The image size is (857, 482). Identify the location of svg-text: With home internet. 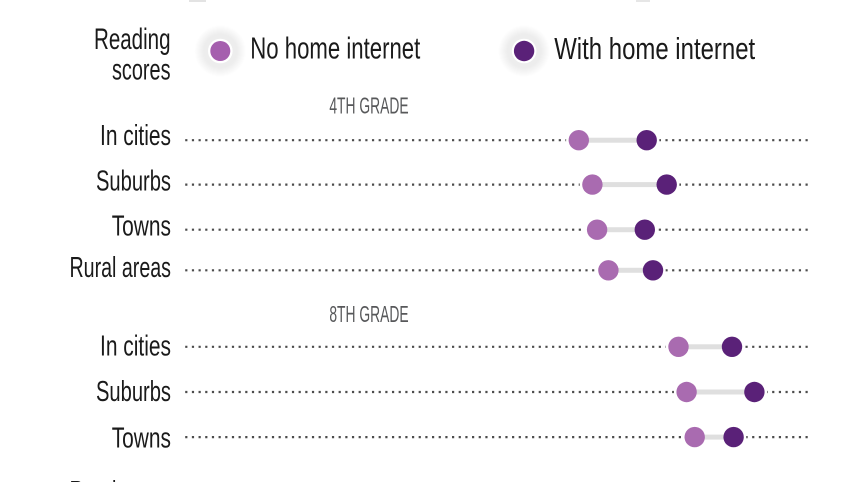
(654, 48).